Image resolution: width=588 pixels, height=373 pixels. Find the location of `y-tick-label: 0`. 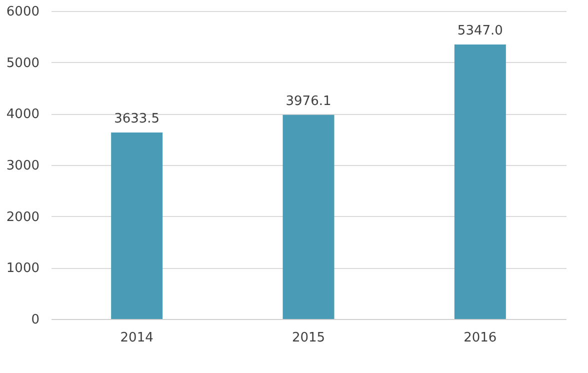

y-tick-label: 0 is located at coordinates (35, 320).